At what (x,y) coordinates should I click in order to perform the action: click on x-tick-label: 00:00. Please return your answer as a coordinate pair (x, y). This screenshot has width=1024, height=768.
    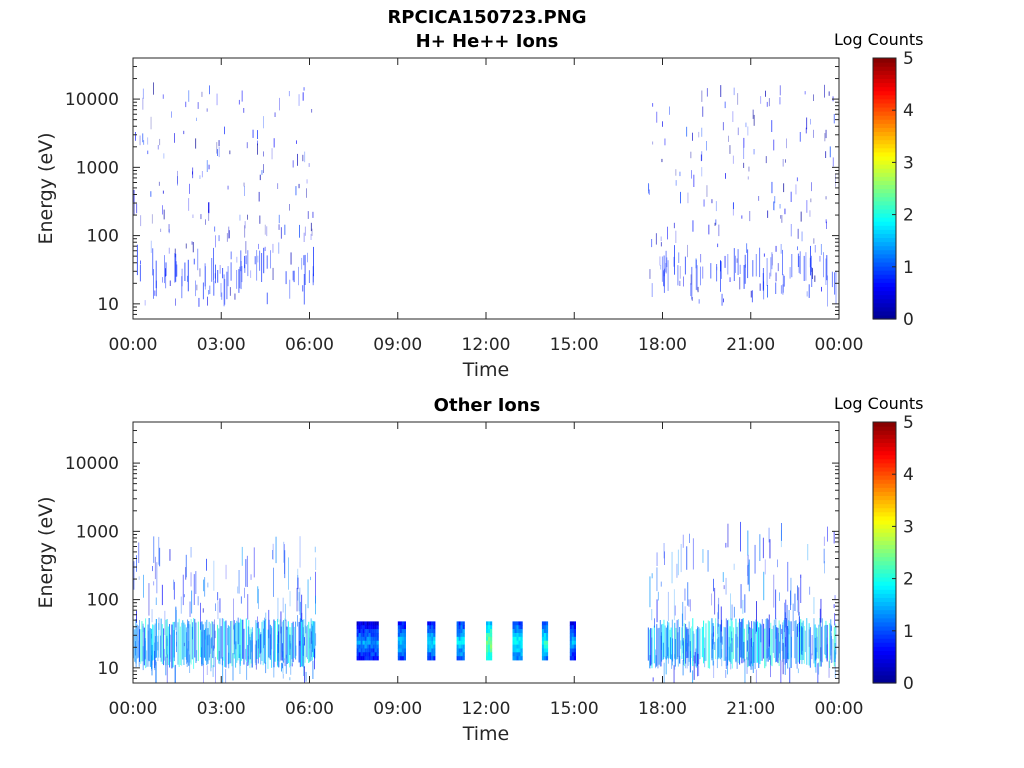
    Looking at the image, I should click on (839, 709).